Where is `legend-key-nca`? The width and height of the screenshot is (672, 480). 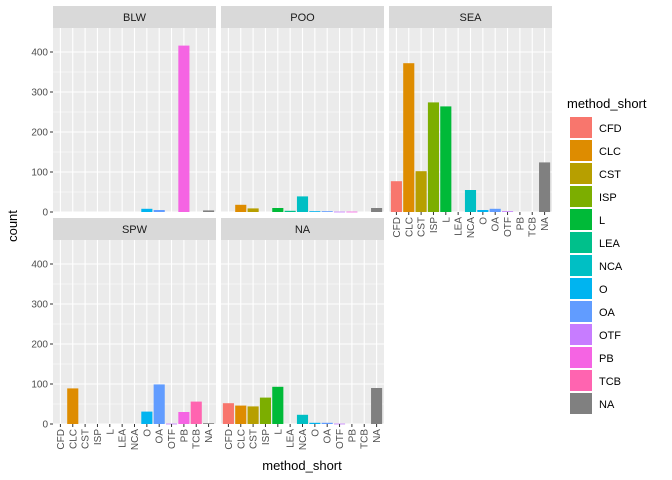
legend-key-nca is located at coordinates (581, 265).